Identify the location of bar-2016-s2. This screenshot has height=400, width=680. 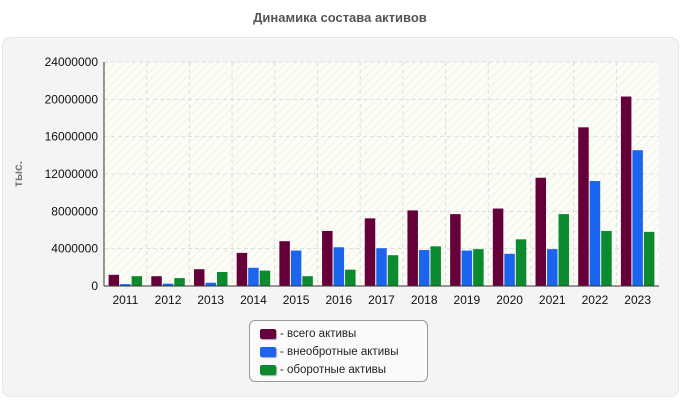
(350, 277).